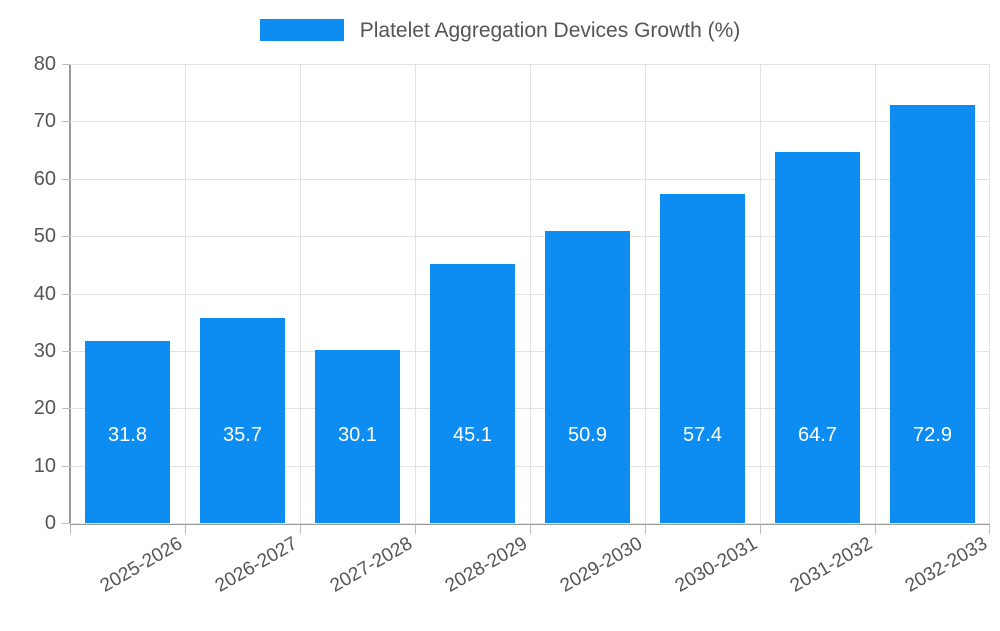  What do you see at coordinates (817, 435) in the screenshot?
I see `bar-value-label: 64.7` at bounding box center [817, 435].